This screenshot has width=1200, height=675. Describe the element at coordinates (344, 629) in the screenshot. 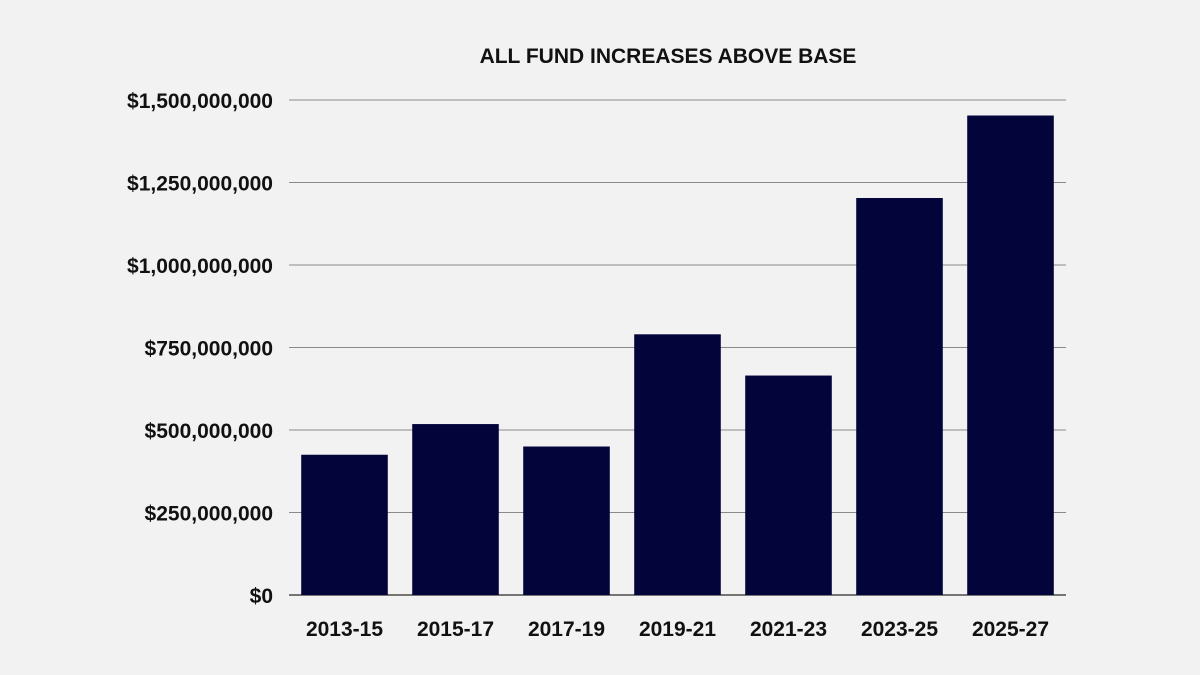

I see `x-category-label: 2013-15` at that location.